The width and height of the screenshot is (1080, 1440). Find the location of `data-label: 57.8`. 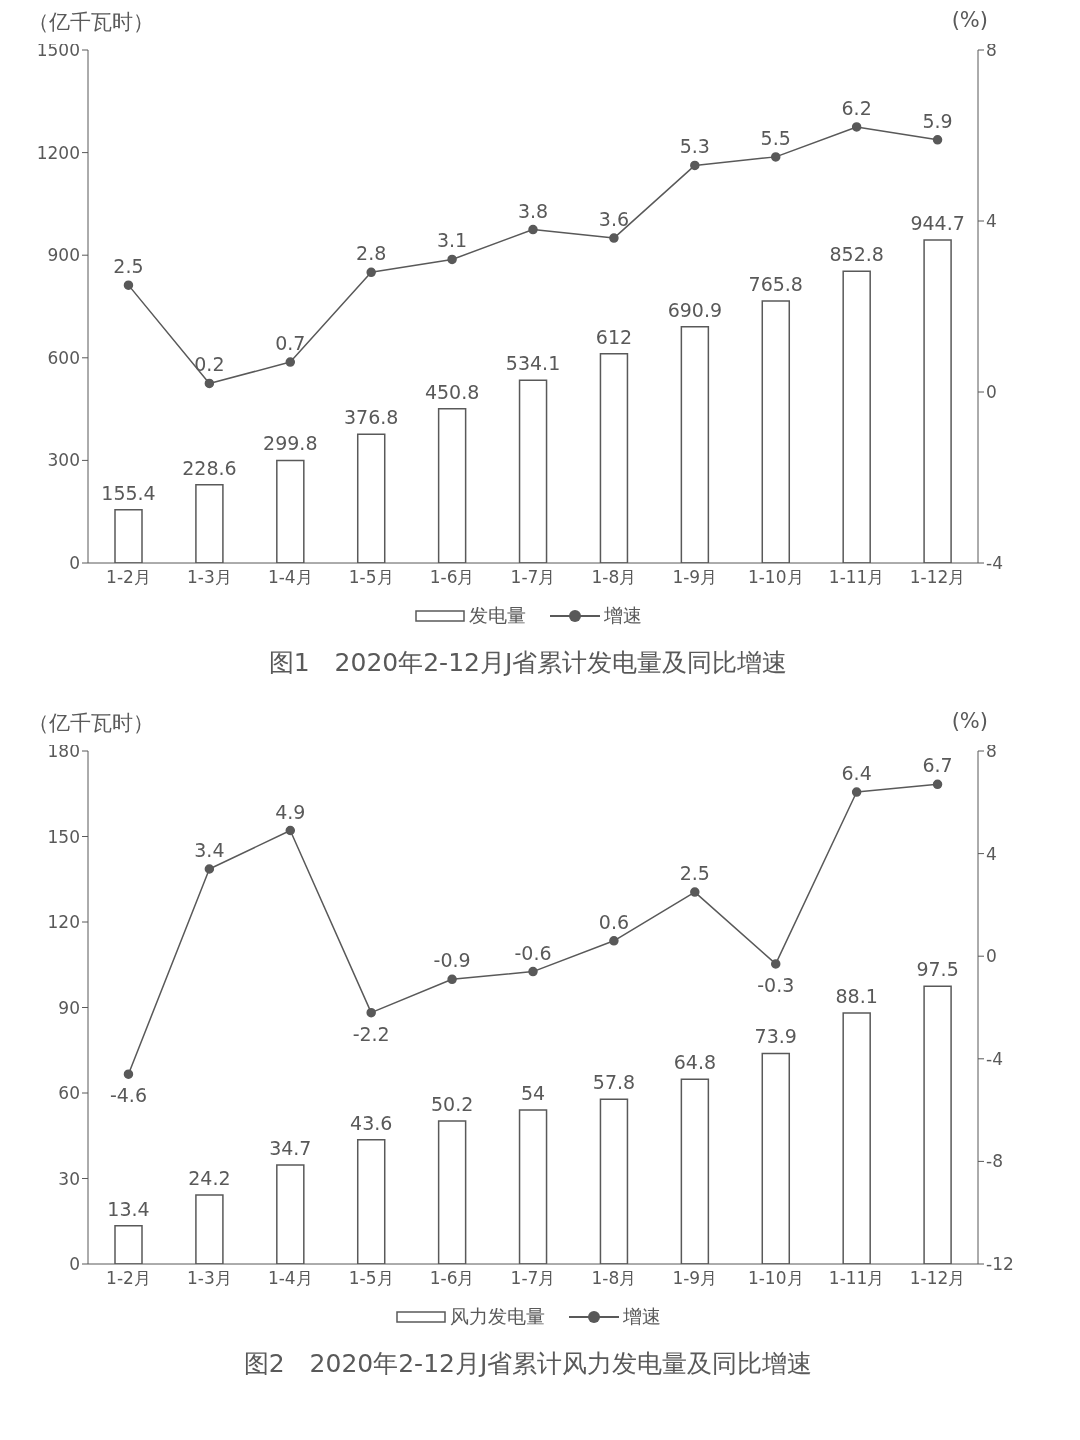

data-label: 57.8 is located at coordinates (614, 1082).